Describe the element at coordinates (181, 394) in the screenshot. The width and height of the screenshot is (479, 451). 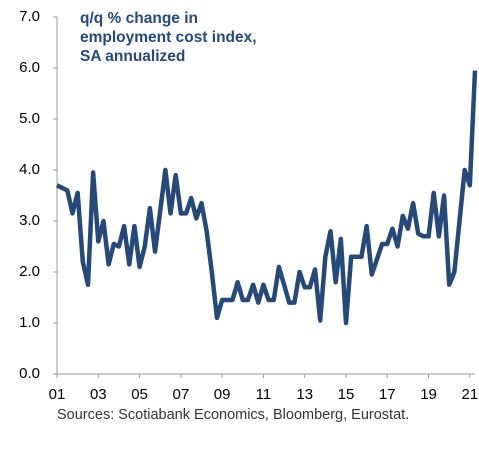
I see `x-tick-label: 07` at that location.